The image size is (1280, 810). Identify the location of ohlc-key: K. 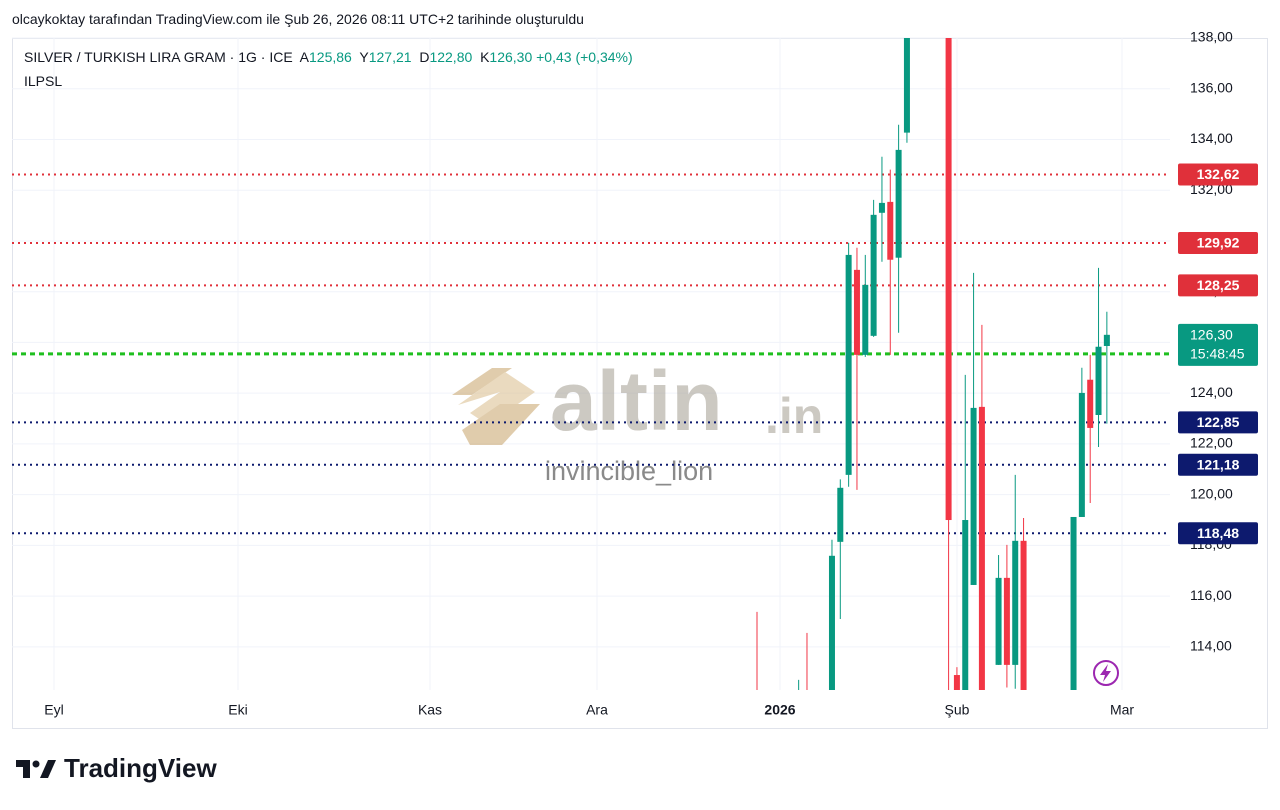
(485, 57).